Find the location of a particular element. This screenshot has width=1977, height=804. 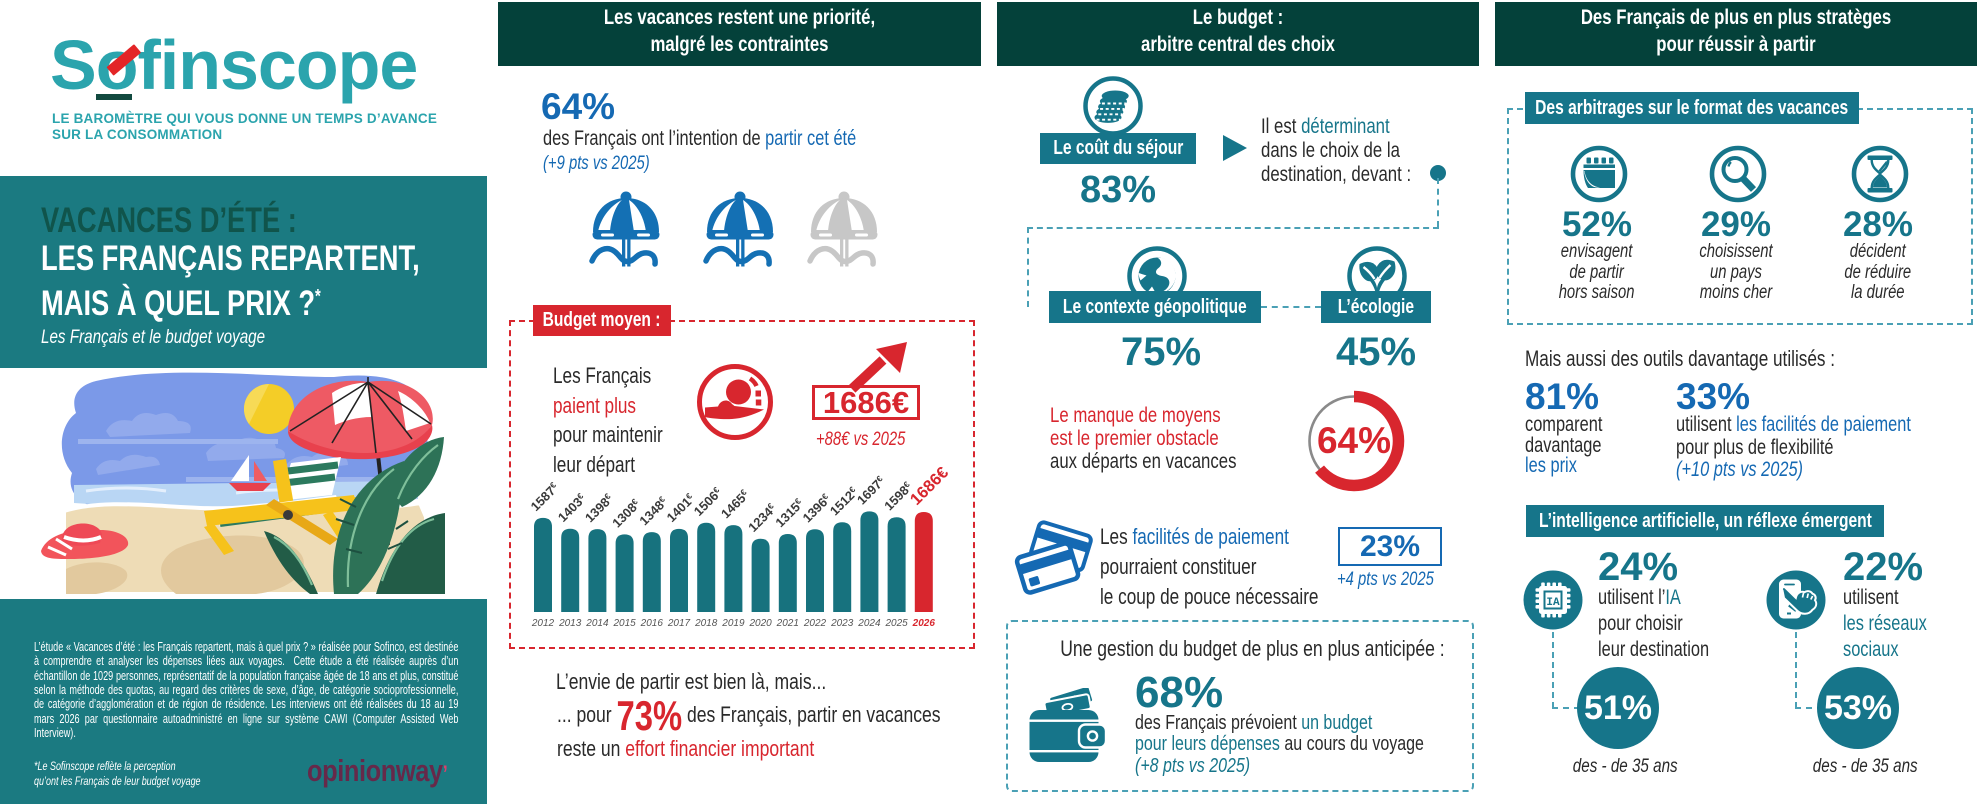

svg-text: 2018 is located at coordinates (706, 623).